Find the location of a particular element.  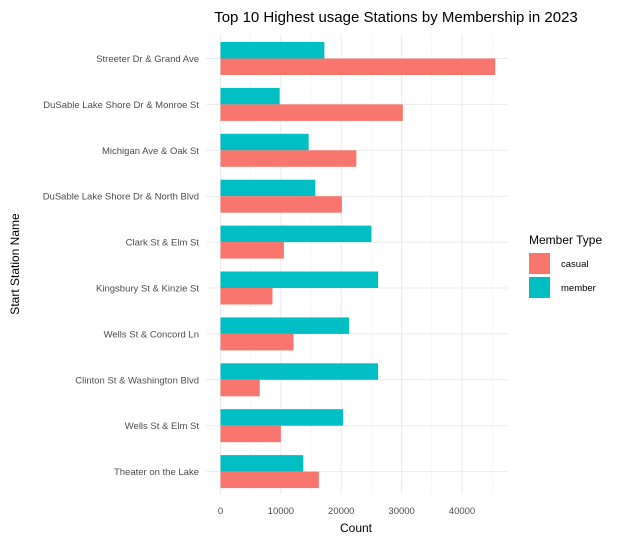

y-tick-label: DuSable Lake Shore Dr & North Blvd is located at coordinates (121, 197).